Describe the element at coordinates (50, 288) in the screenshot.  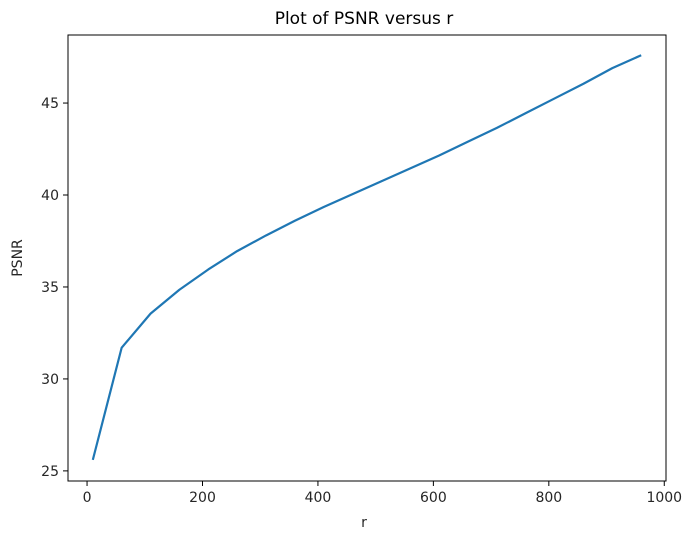
I see `y-tick-label: 35` at that location.